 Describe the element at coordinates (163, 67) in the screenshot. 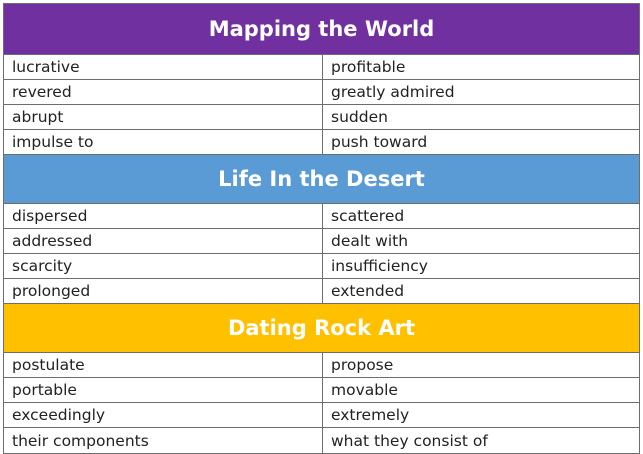

I see `term-cell: lucrative` at that location.